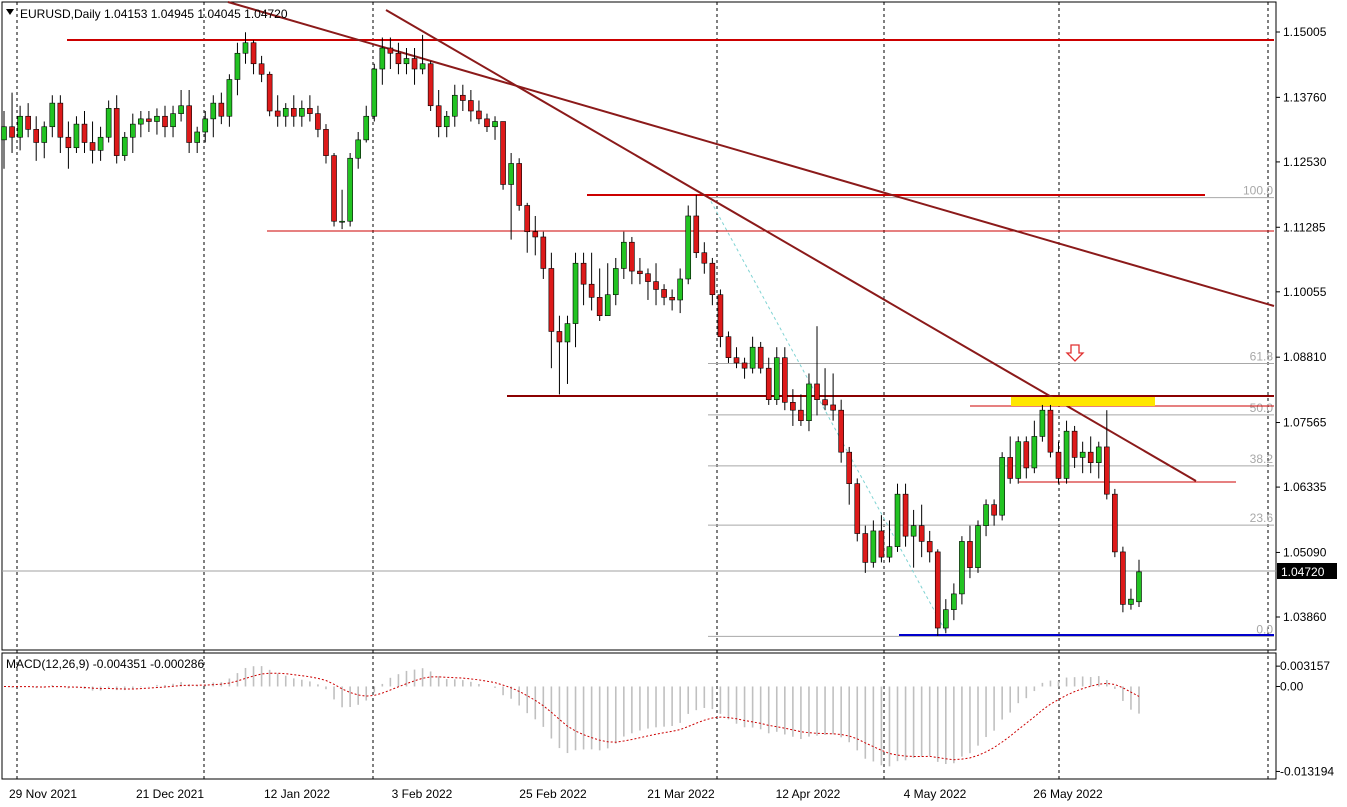 The height and width of the screenshot is (807, 1347). I want to click on current-price-label: 1.04720, so click(1303, 572).